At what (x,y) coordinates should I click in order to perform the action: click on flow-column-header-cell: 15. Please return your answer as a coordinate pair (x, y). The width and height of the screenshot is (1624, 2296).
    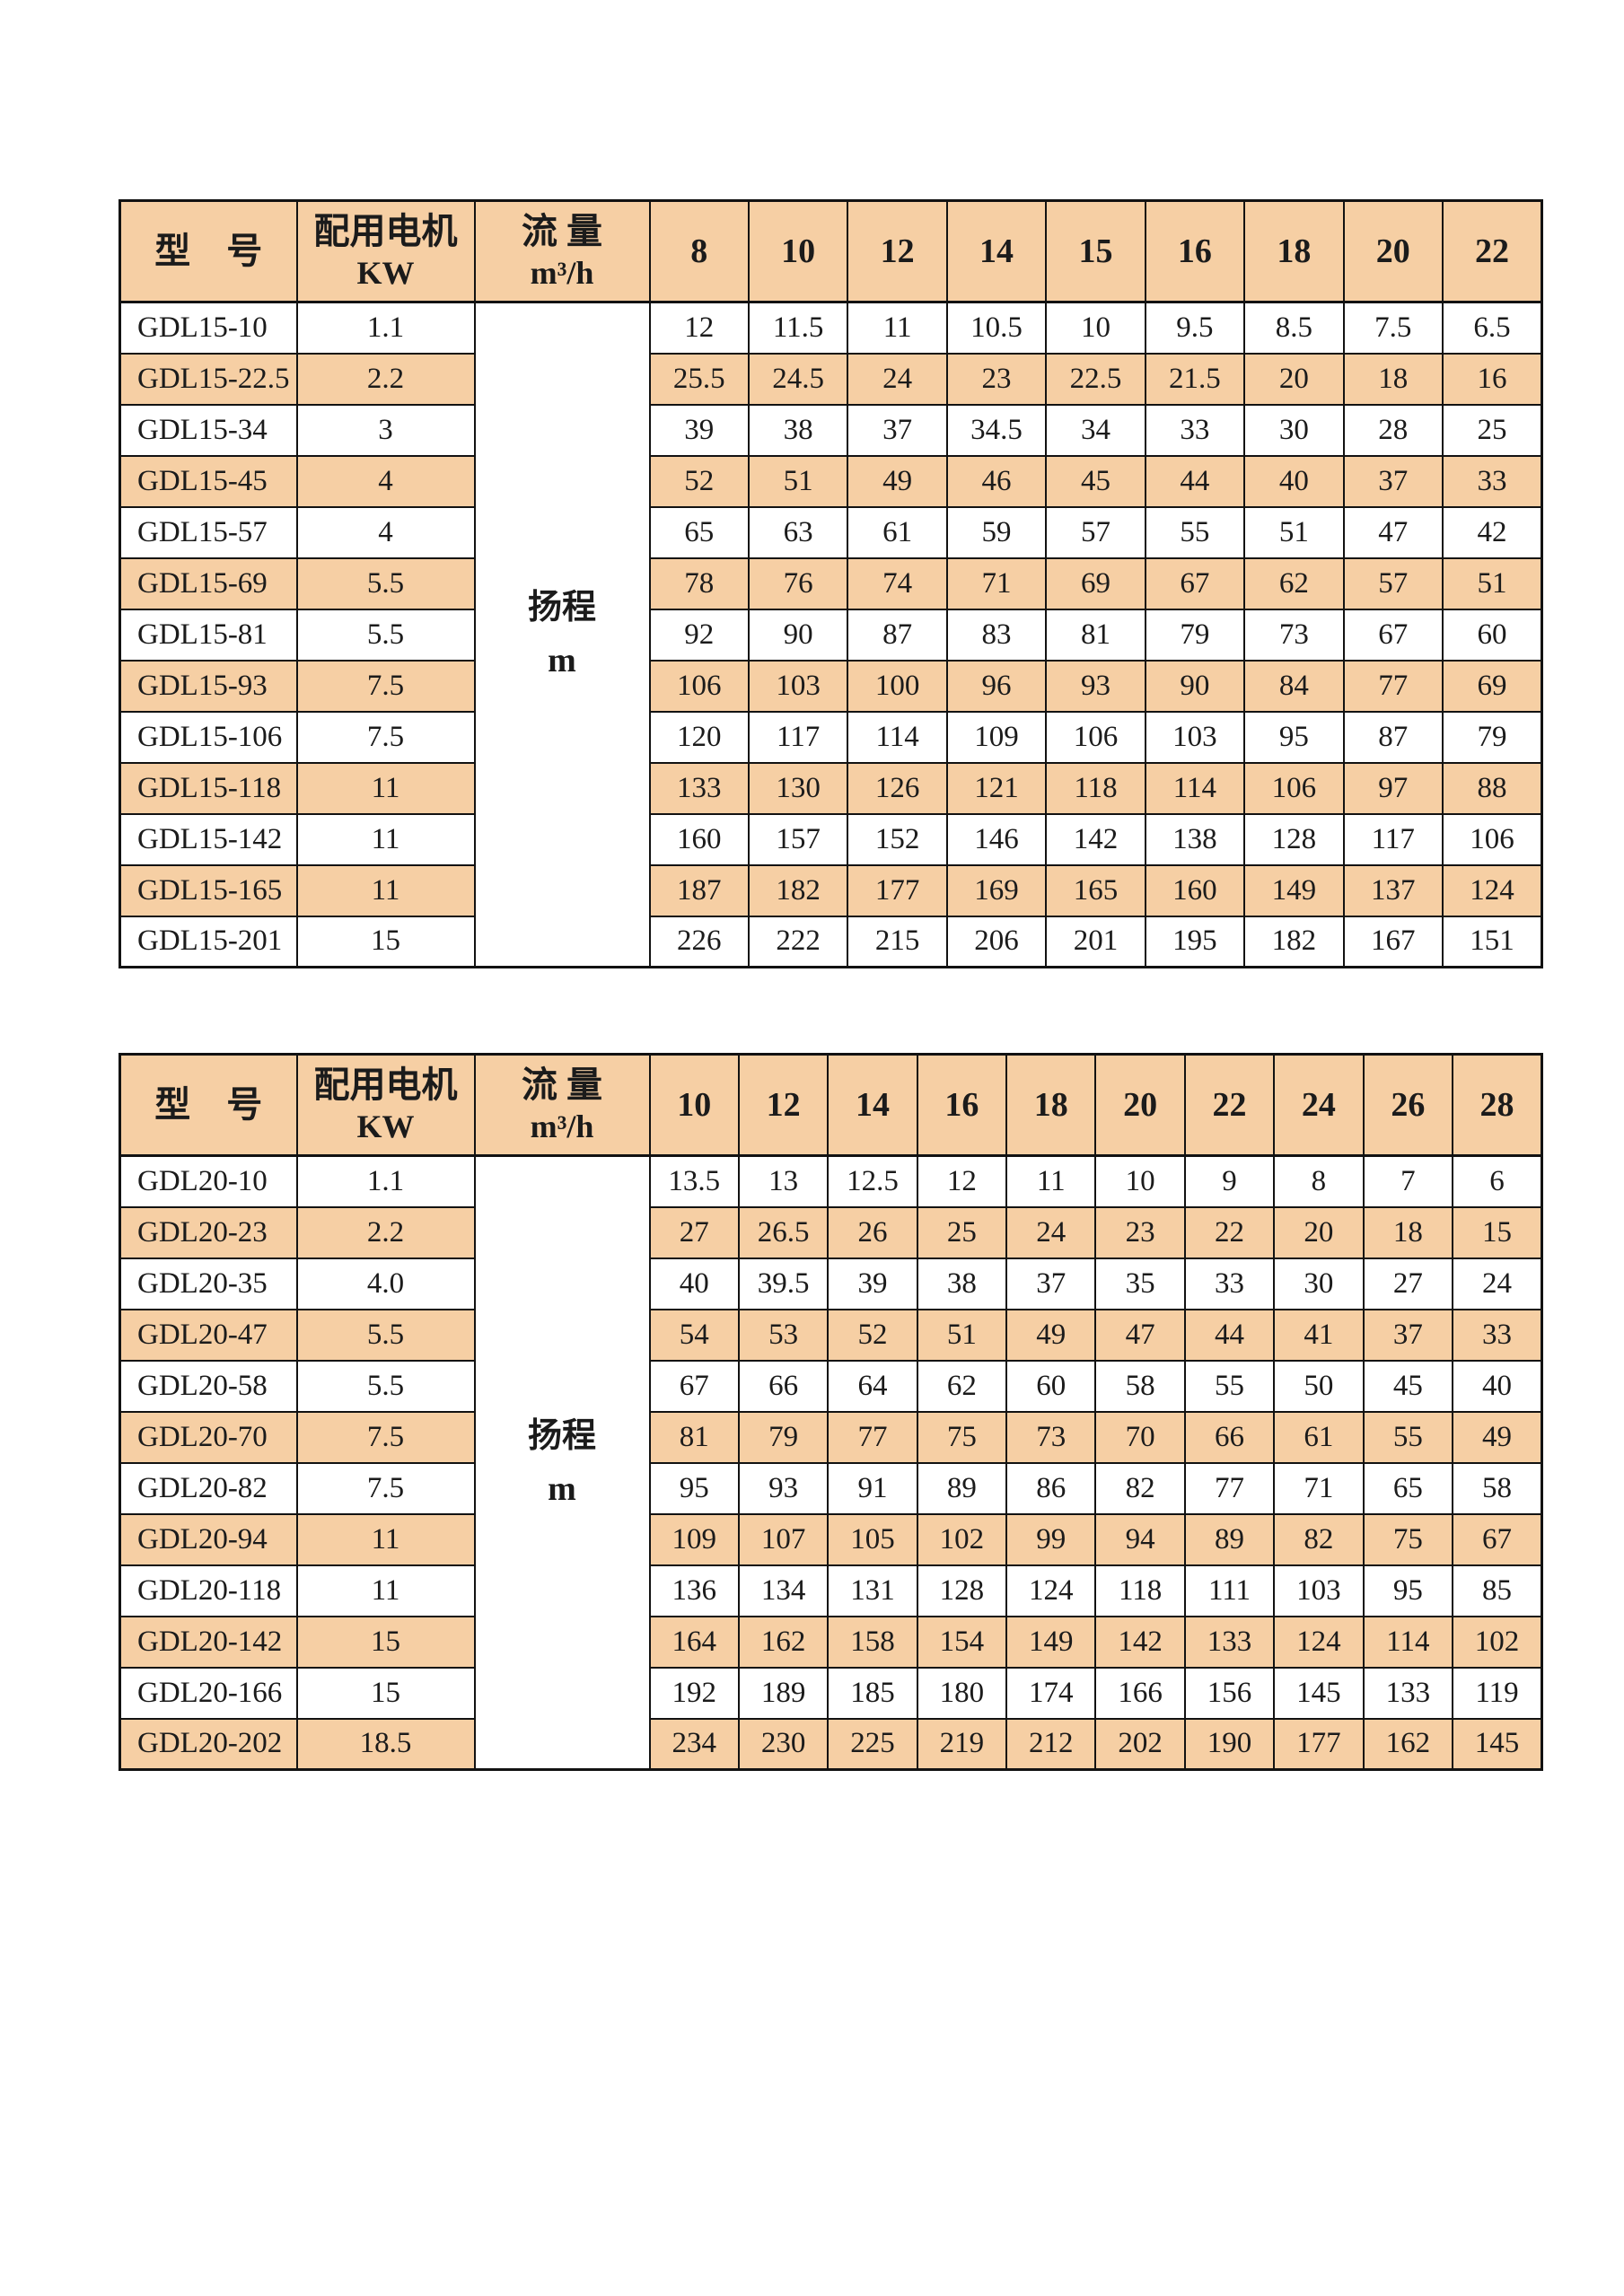
    Looking at the image, I should click on (1095, 251).